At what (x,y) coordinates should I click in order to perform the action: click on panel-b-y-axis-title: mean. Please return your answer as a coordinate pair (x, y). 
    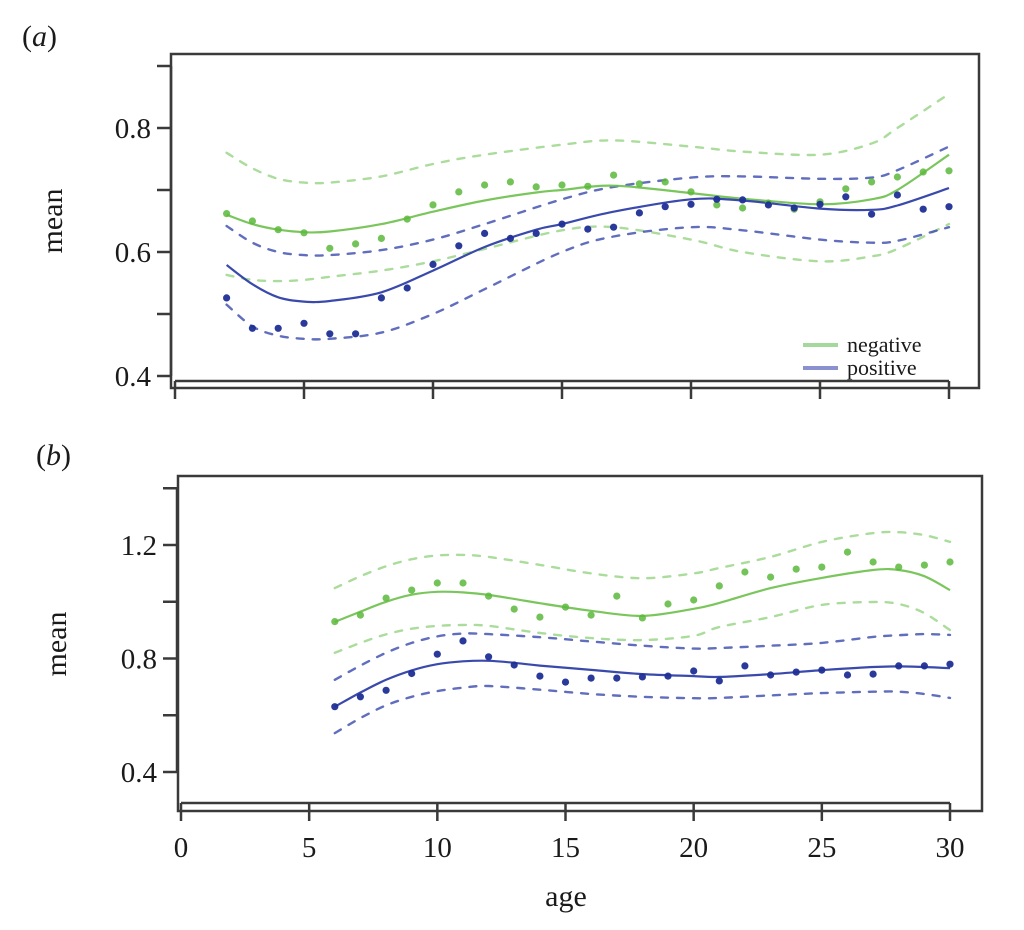
    Looking at the image, I should click on (56, 644).